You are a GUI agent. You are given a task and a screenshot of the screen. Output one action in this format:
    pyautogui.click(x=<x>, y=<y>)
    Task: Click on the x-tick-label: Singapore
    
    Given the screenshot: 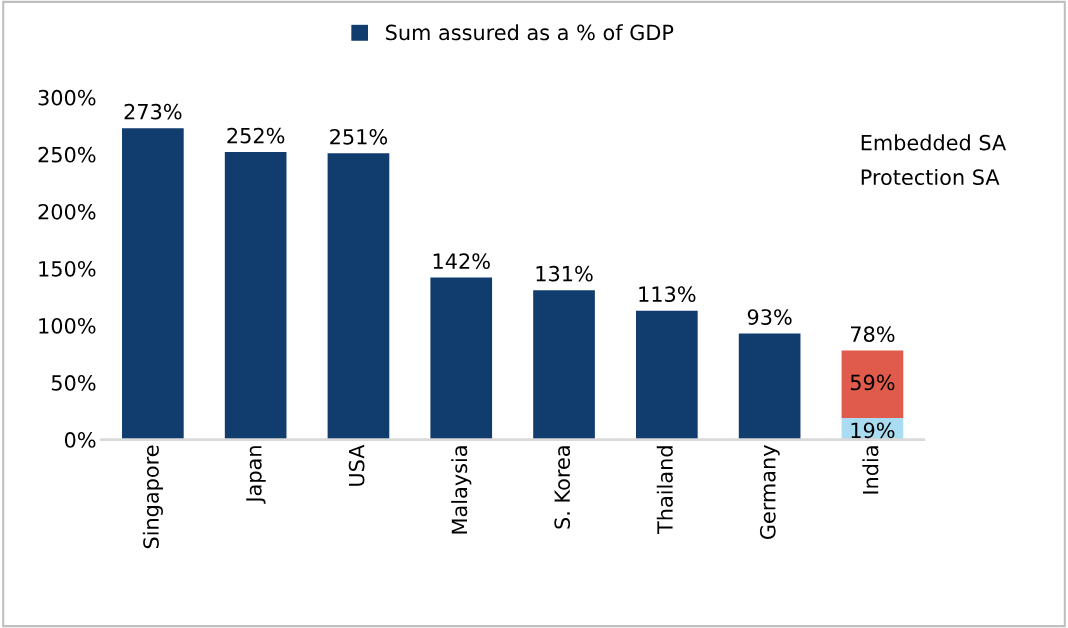 What is the action you would take?
    pyautogui.click(x=152, y=497)
    